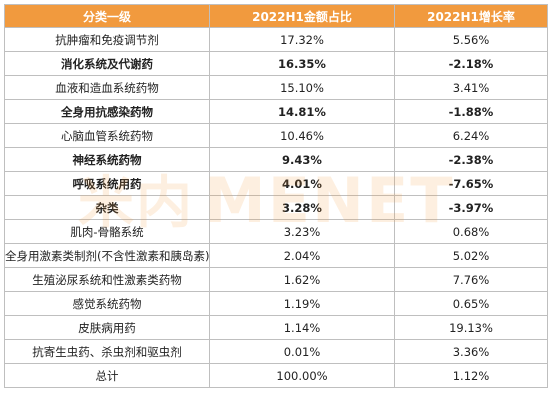  I want to click on cell-growth: 19.13%, so click(471, 327).